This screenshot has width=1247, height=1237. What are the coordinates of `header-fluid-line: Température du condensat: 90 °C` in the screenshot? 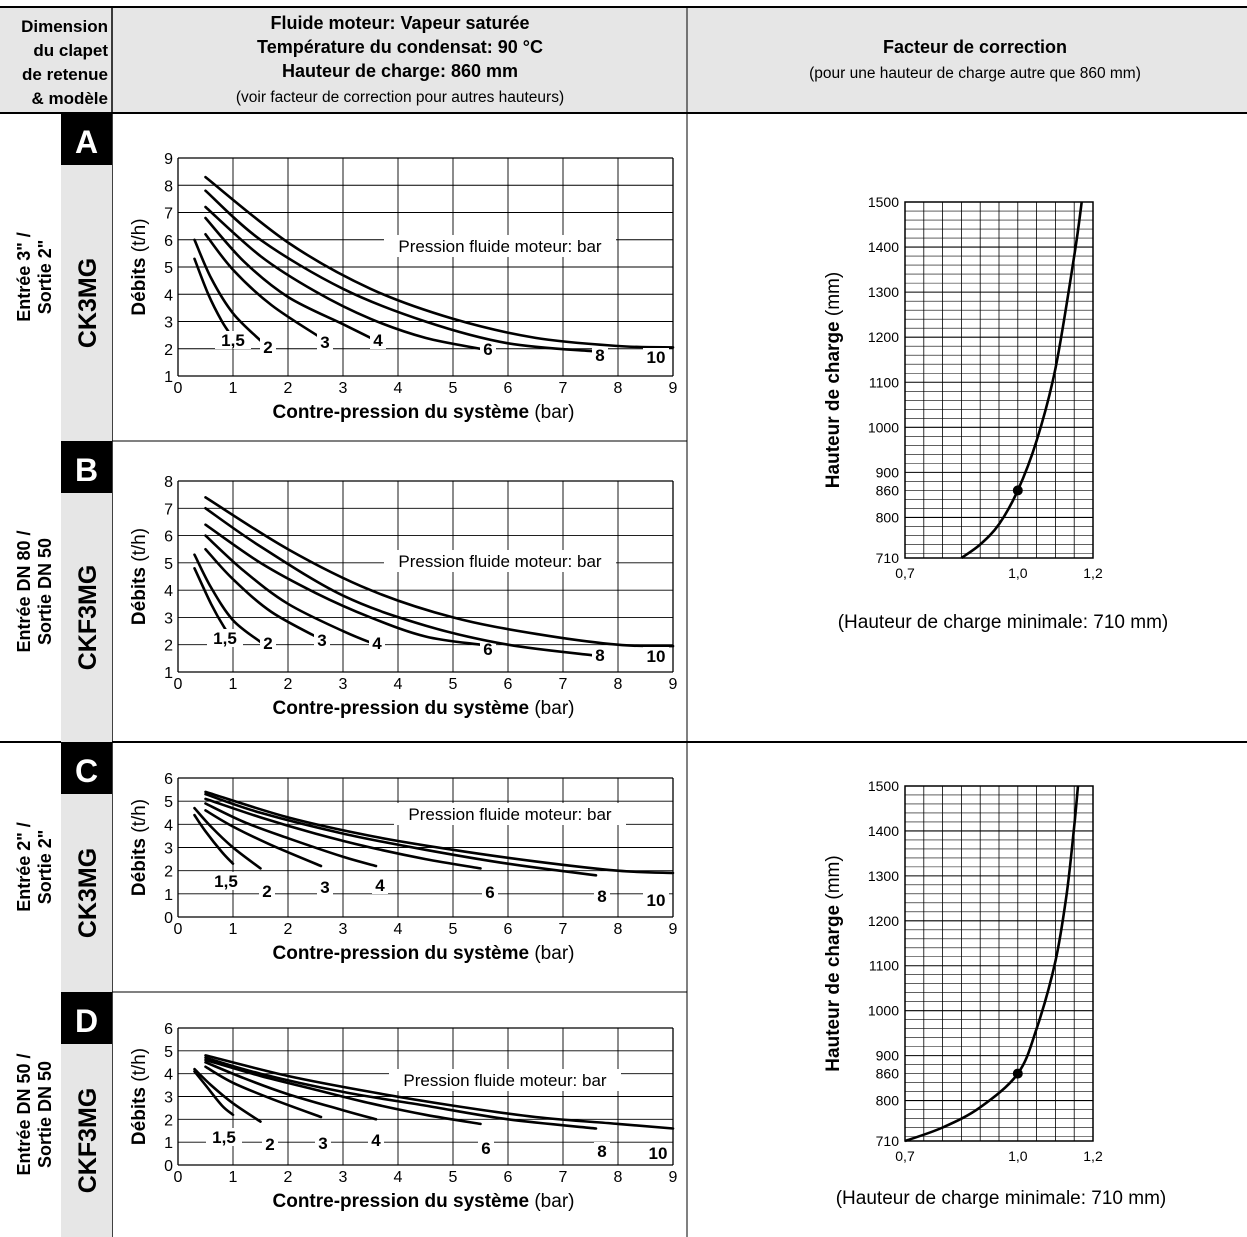 It's located at (400, 47).